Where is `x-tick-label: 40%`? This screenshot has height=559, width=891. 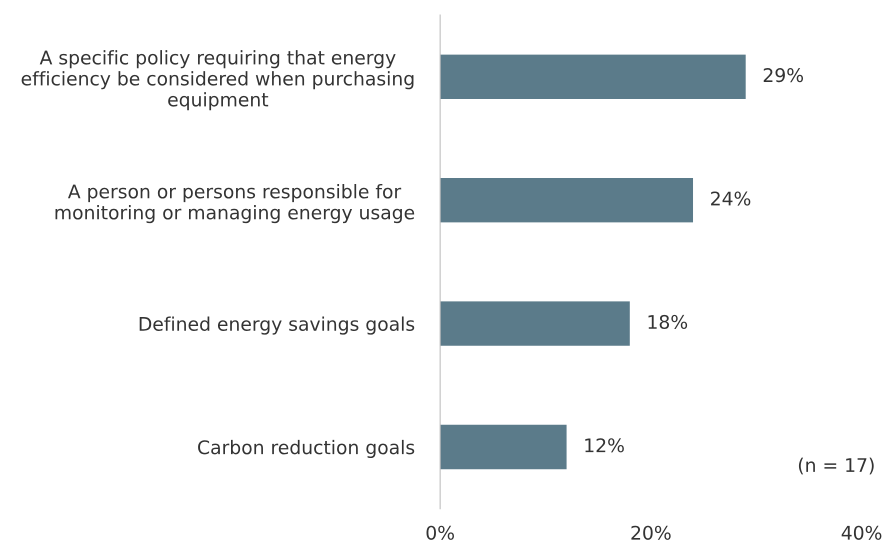
x-tick-label: 40% is located at coordinates (862, 533).